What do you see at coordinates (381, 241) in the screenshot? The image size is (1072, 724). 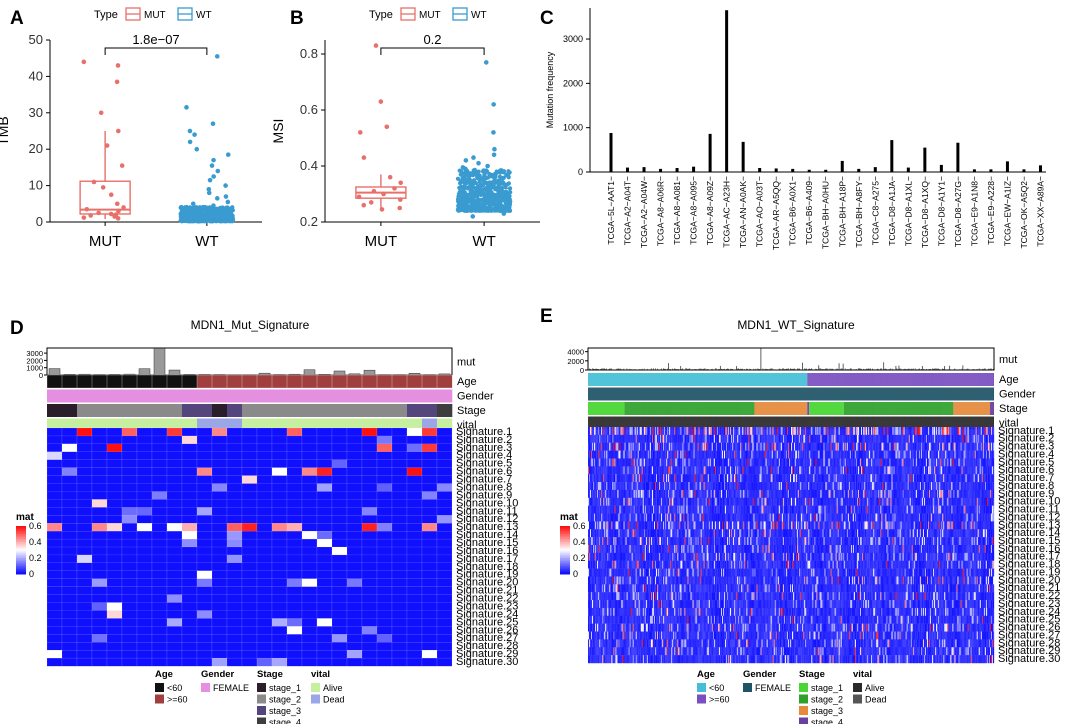 I see `x-tick-label-mut: MUT` at bounding box center [381, 241].